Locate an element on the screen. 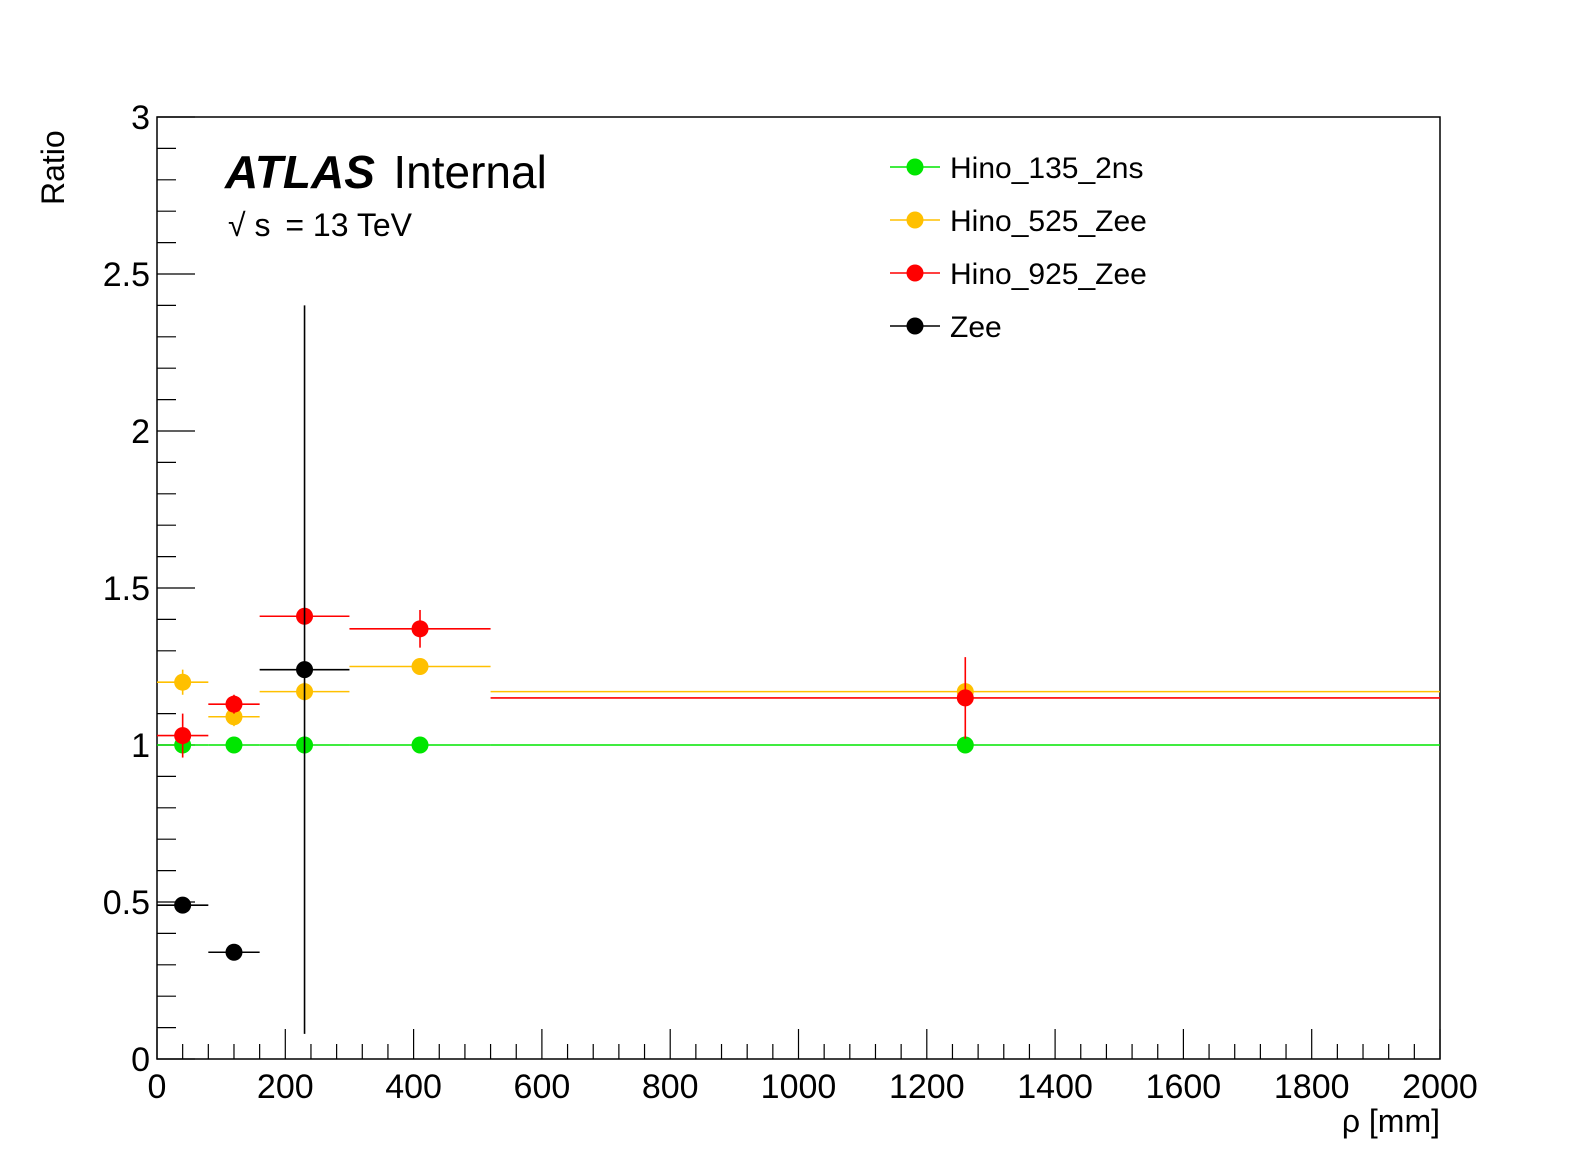 Image resolution: width=1596 pixels, height=1172 pixels. y-tick-labels: 0 0.5 1 1.5 2 2.5 3 is located at coordinates (126, 589).